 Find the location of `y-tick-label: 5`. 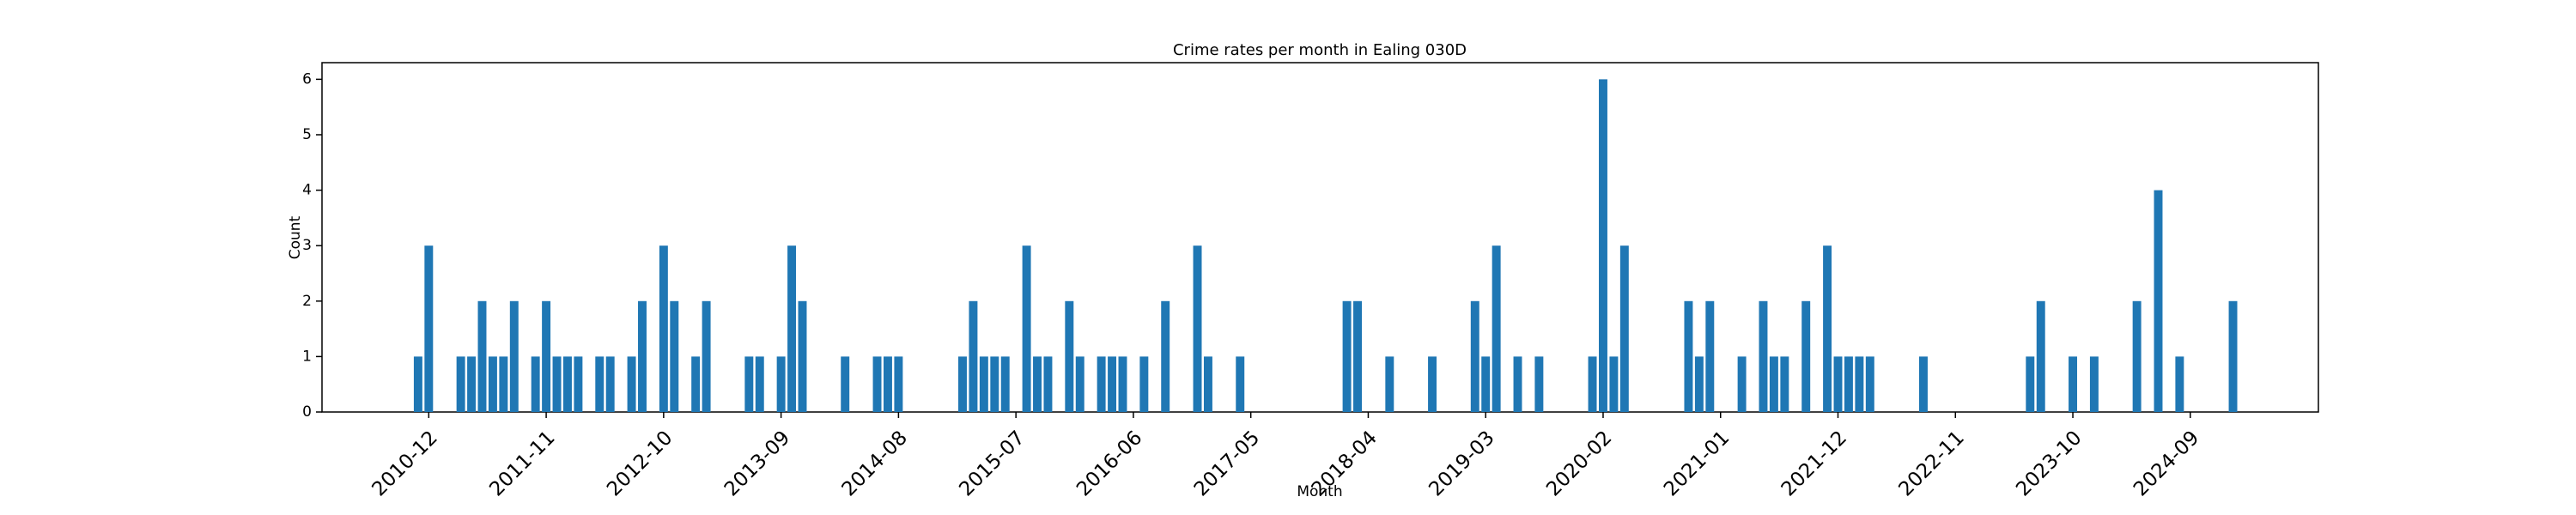

y-tick-label: 5 is located at coordinates (307, 134).